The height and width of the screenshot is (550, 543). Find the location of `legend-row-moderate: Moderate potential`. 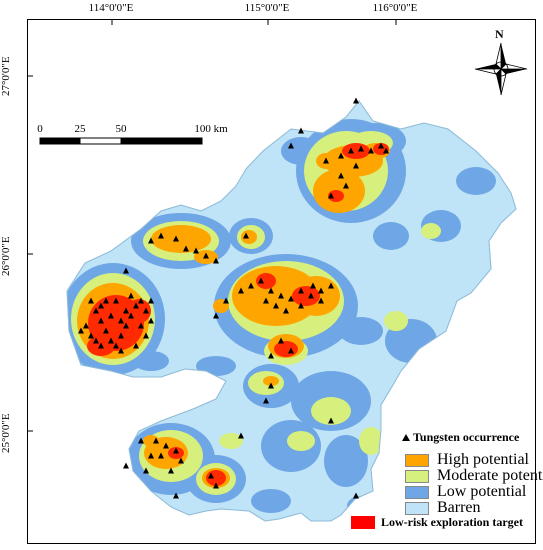

legend-row-moderate: Moderate potential is located at coordinates (474, 475).